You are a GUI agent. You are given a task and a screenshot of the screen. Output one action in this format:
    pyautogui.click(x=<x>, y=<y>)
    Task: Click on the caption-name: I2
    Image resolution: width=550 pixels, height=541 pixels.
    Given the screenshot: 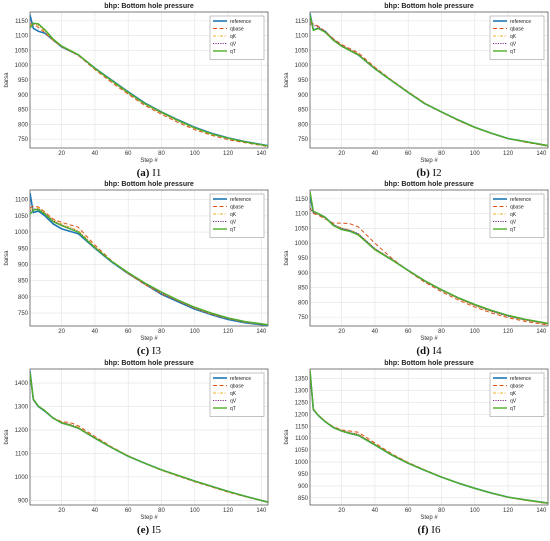 What is the action you would take?
    pyautogui.click(x=437, y=173)
    